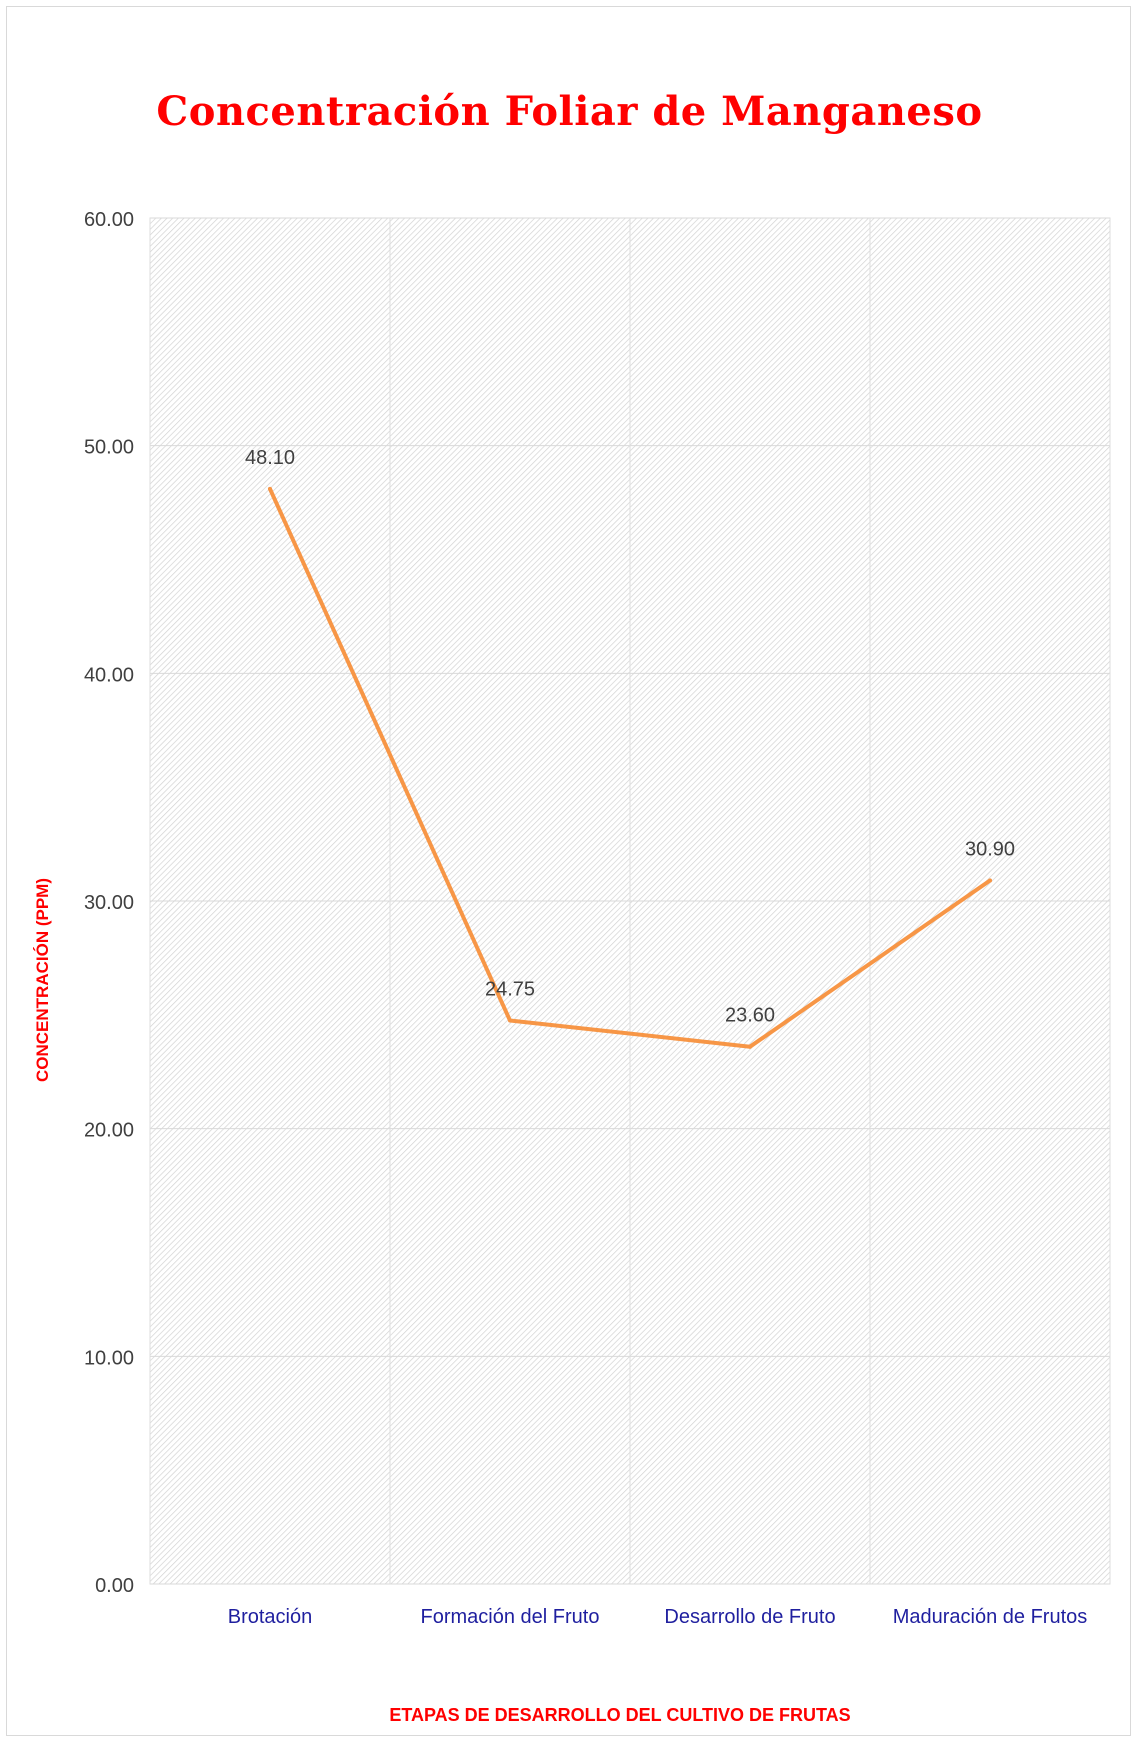 This screenshot has height=1744, width=1139. What do you see at coordinates (270, 1617) in the screenshot?
I see `x-tick-label: Brotación` at bounding box center [270, 1617].